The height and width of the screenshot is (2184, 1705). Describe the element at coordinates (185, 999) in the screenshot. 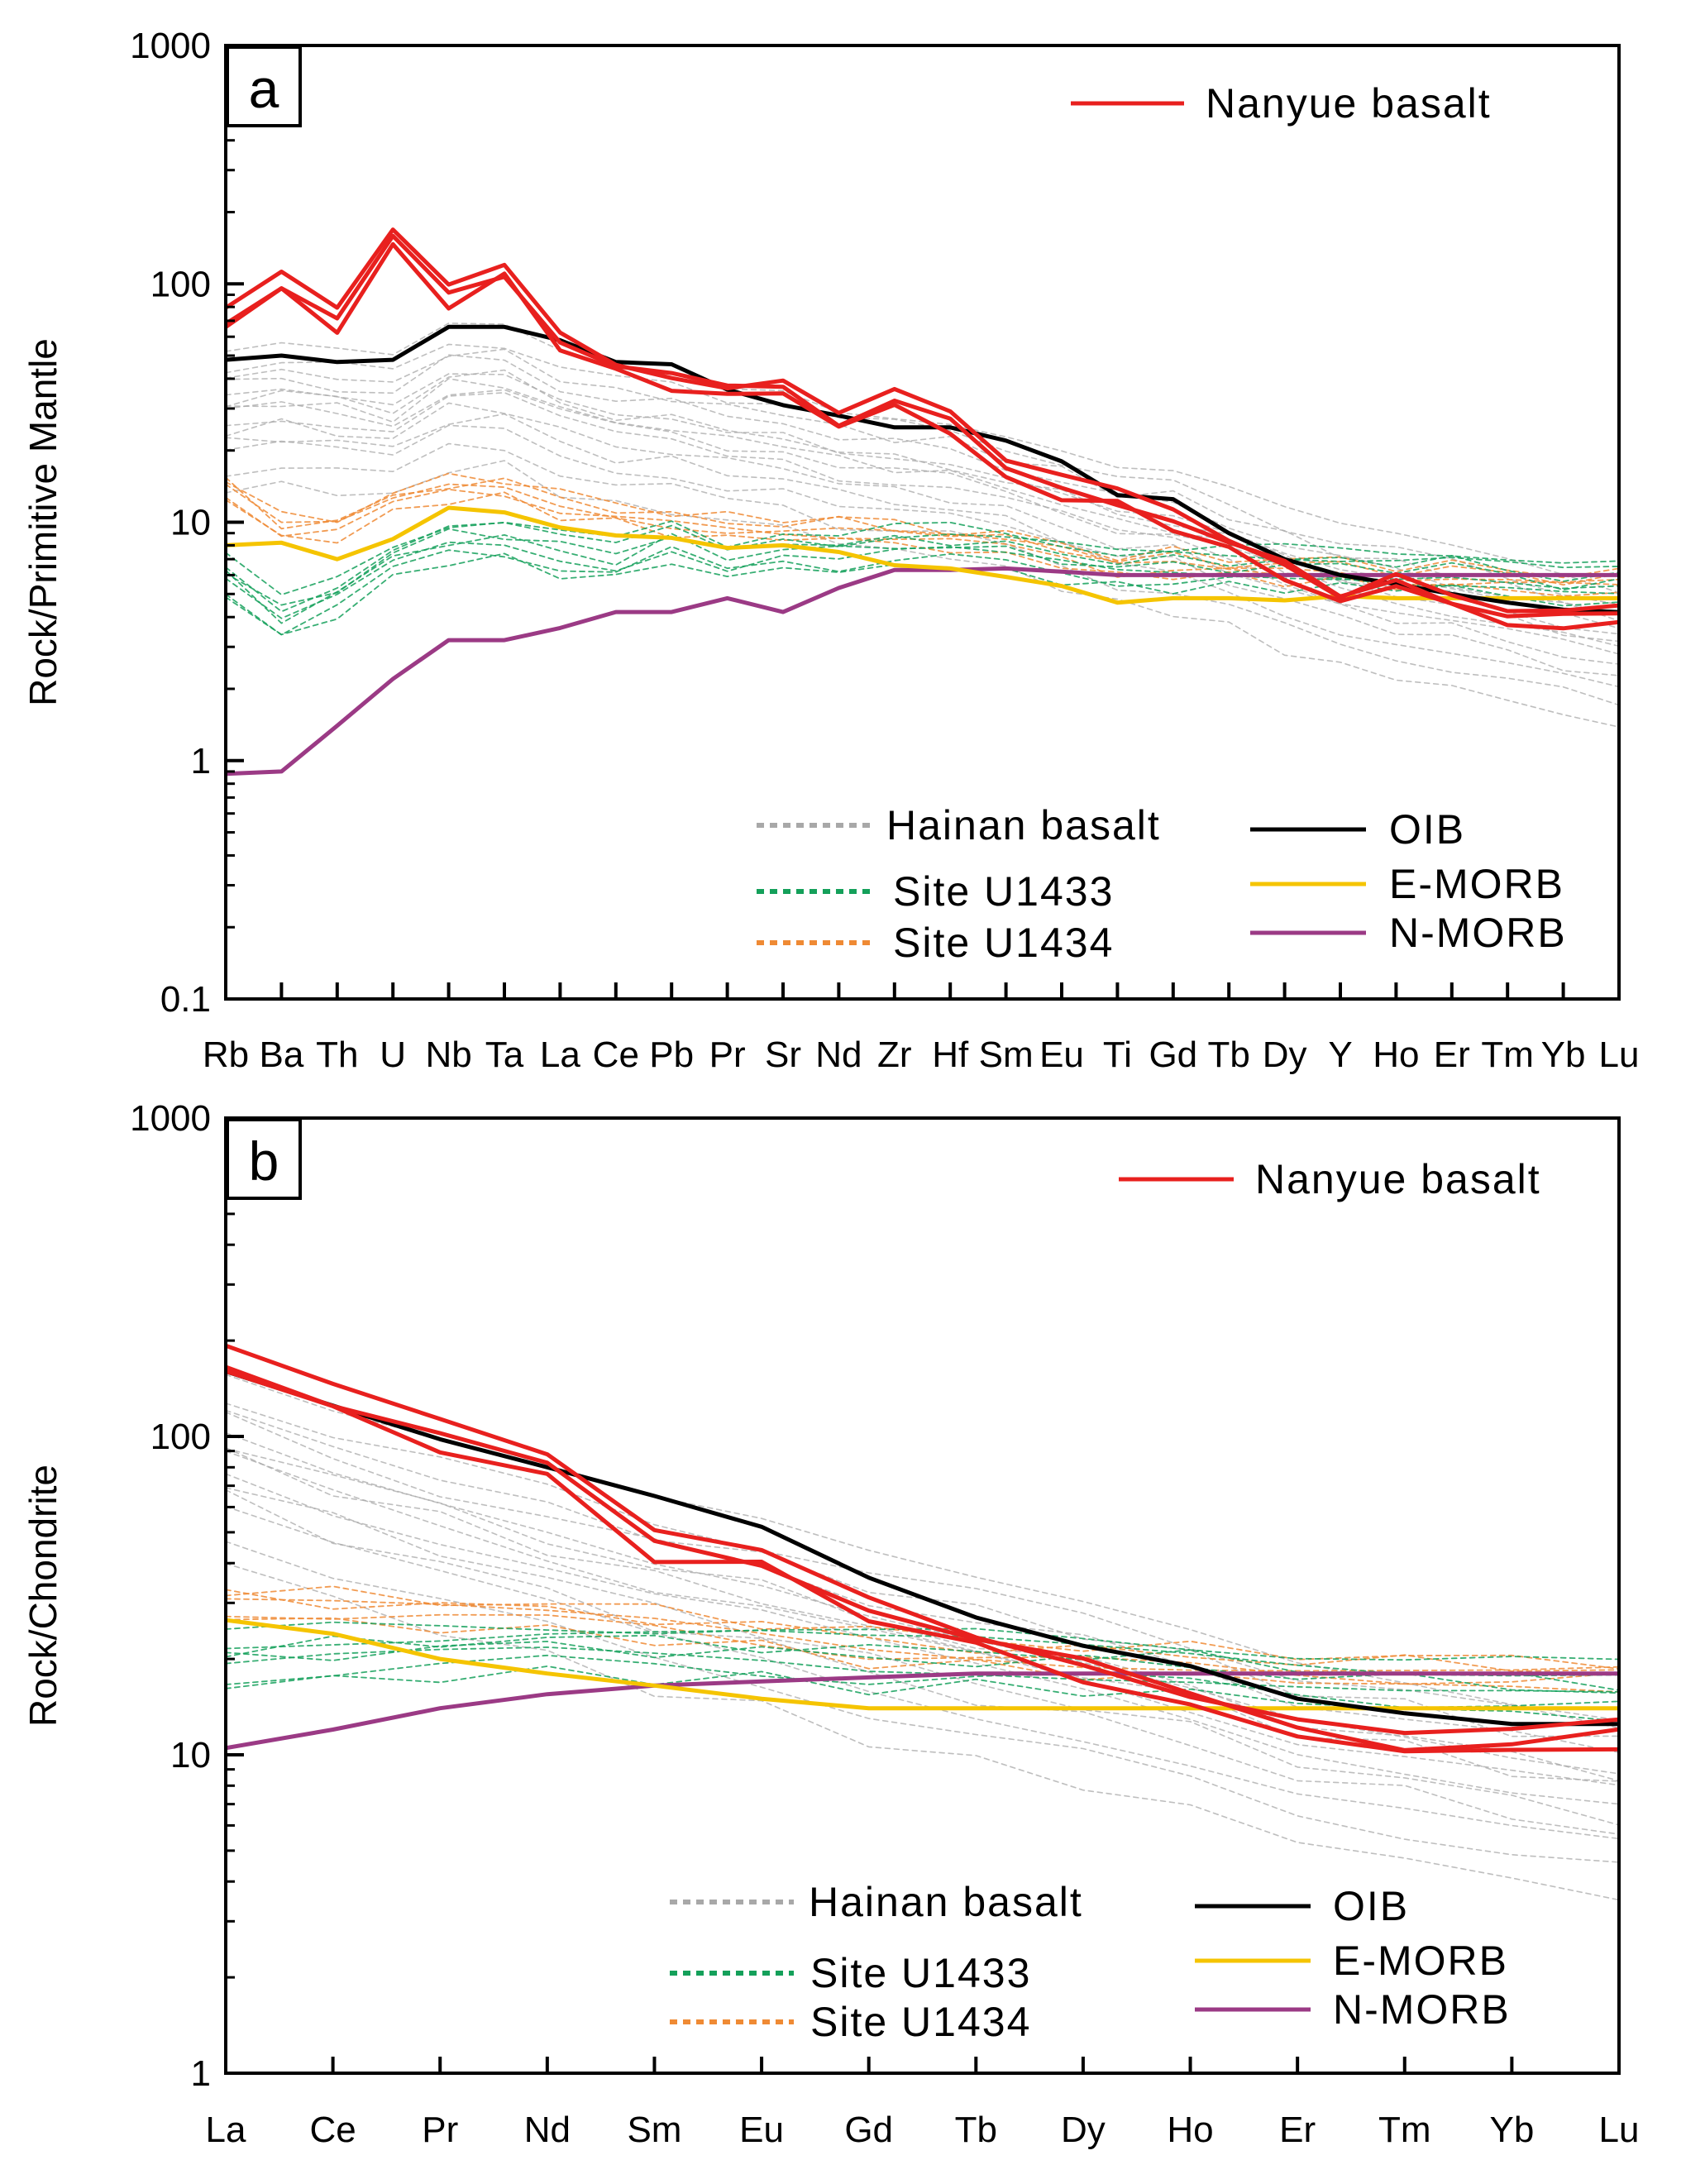

I see `y-tick-label: 0.1` at that location.